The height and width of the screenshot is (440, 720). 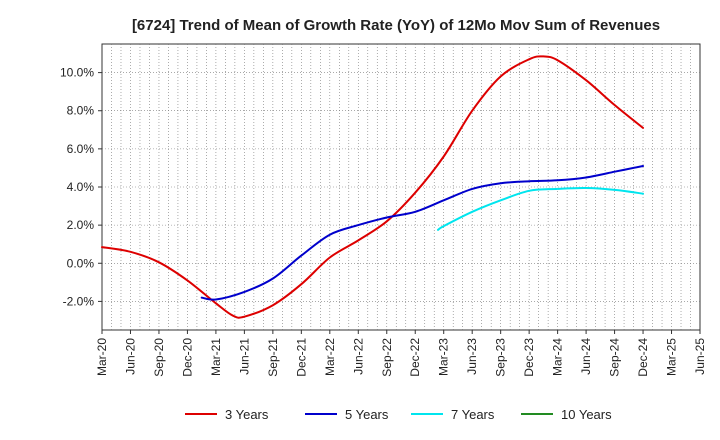 What do you see at coordinates (244, 356) in the screenshot?
I see `x-tick-label: Jun-21` at bounding box center [244, 356].